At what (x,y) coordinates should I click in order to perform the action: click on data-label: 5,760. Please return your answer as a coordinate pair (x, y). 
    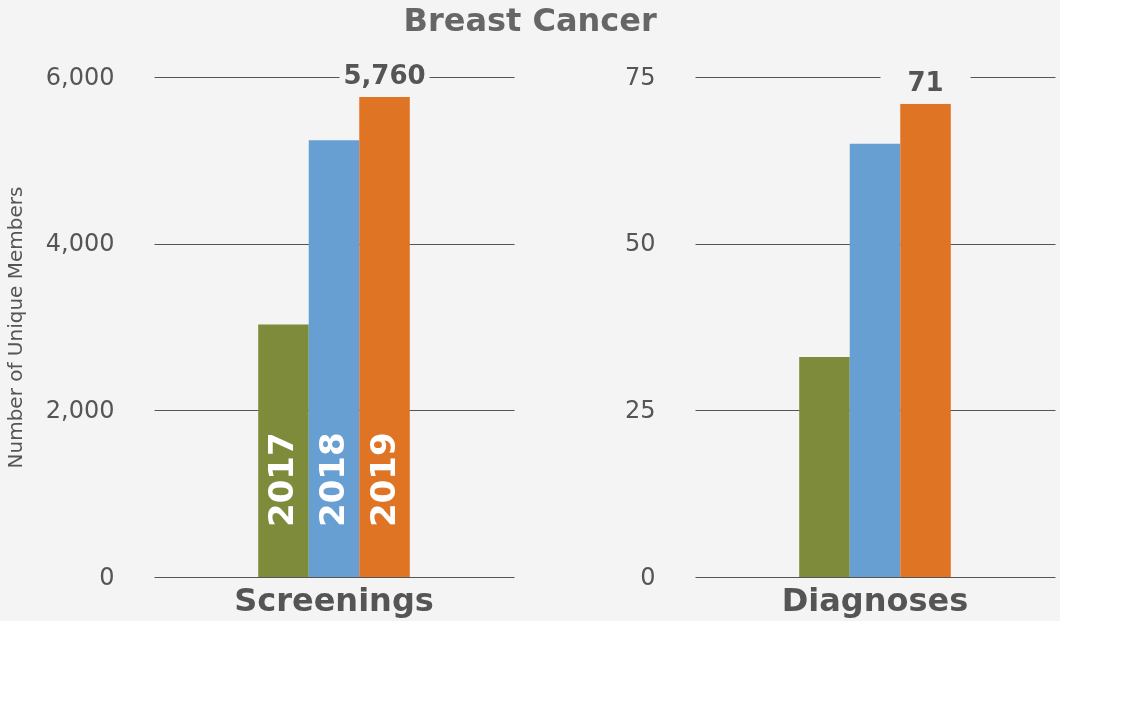
    Looking at the image, I should click on (384, 75).